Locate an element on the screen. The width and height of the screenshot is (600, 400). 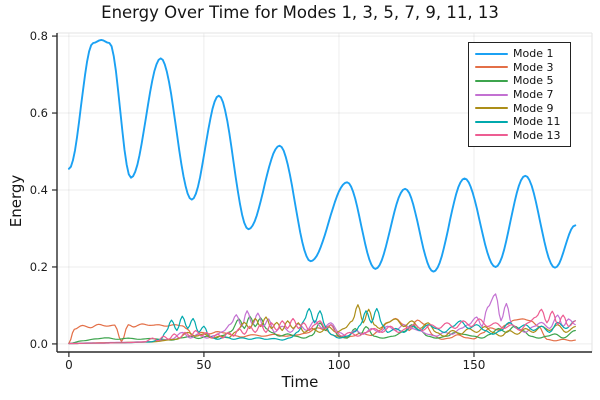
y-tick-label: 0.6 is located at coordinates (39, 113).